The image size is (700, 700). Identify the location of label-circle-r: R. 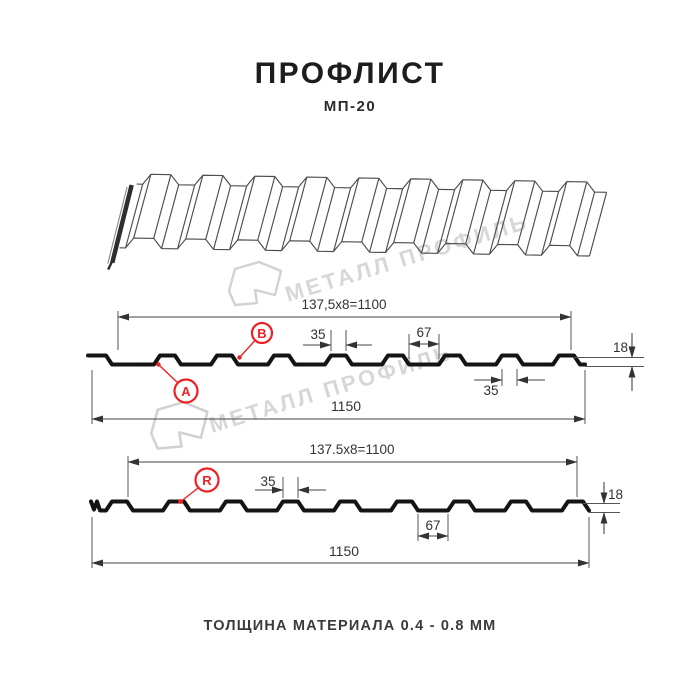
(199, 485).